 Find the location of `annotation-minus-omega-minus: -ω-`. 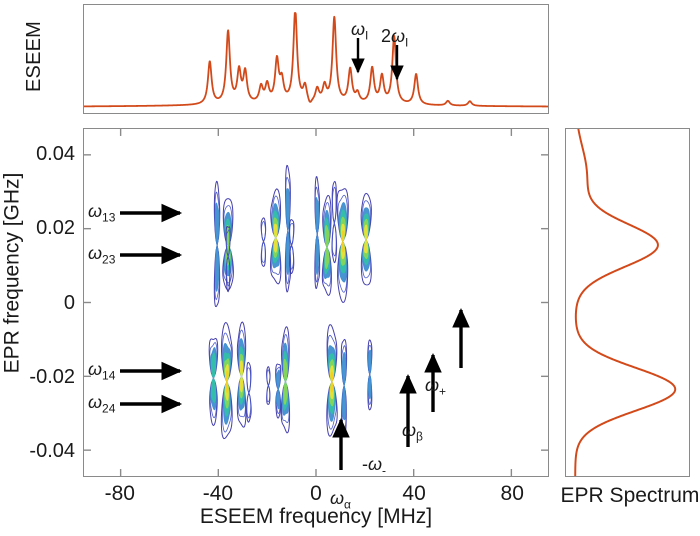

annotation-minus-omega-minus: -ω- is located at coordinates (374, 466).